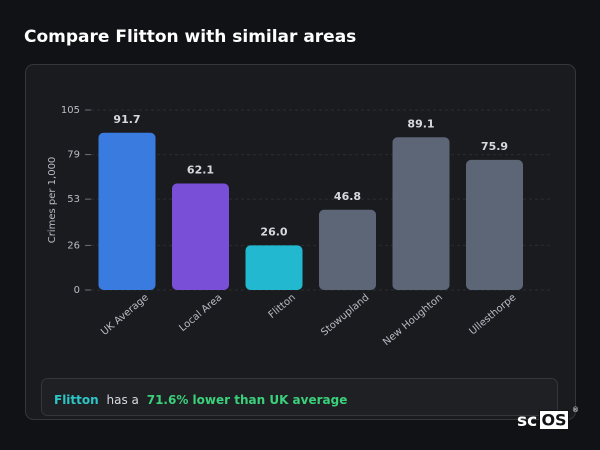 The image size is (600, 450). What do you see at coordinates (73, 245) in the screenshot?
I see `y-tick-label: 26` at bounding box center [73, 245].